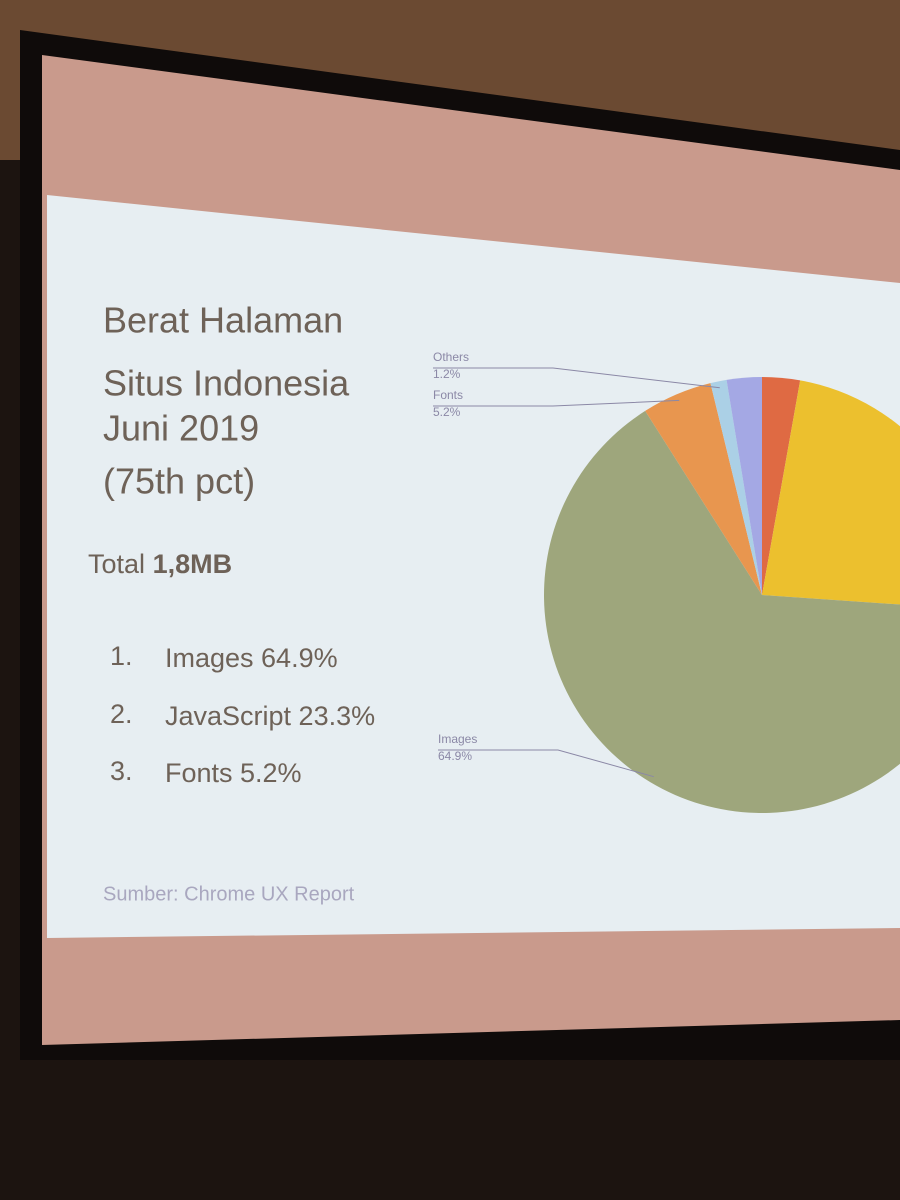 The image size is (900, 1200). Describe the element at coordinates (447, 412) in the screenshot. I see `slice-value-label: 5.2%` at that location.